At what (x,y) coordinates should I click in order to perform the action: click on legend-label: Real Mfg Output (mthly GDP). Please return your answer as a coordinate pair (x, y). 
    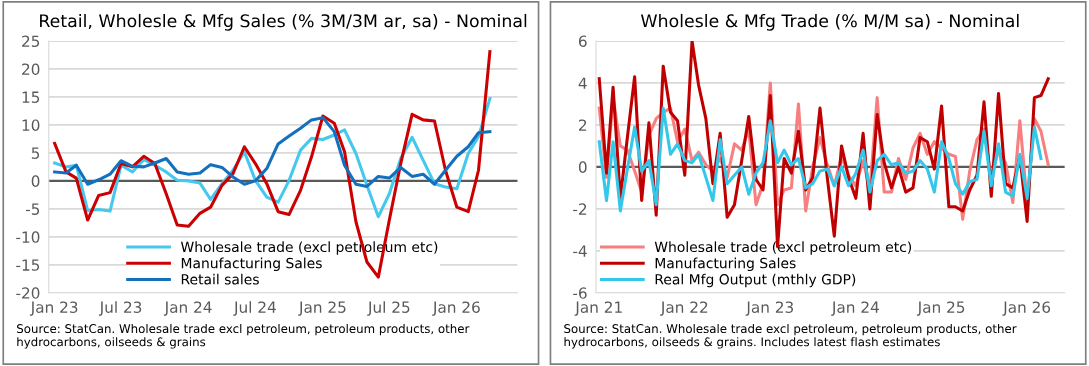
    Looking at the image, I should click on (755, 280).